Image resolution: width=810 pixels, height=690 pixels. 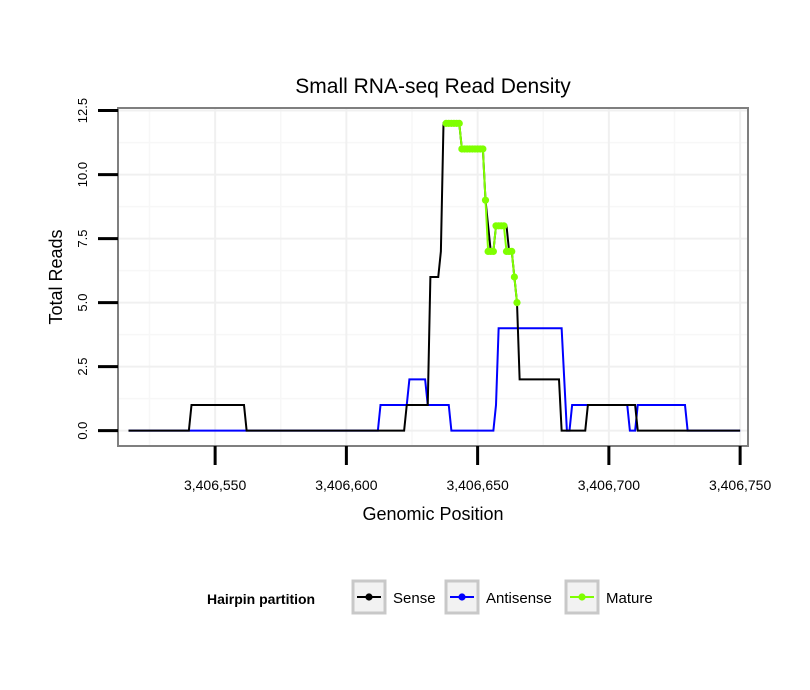 I want to click on legend-title: Hairpin partition, so click(x=261, y=599).